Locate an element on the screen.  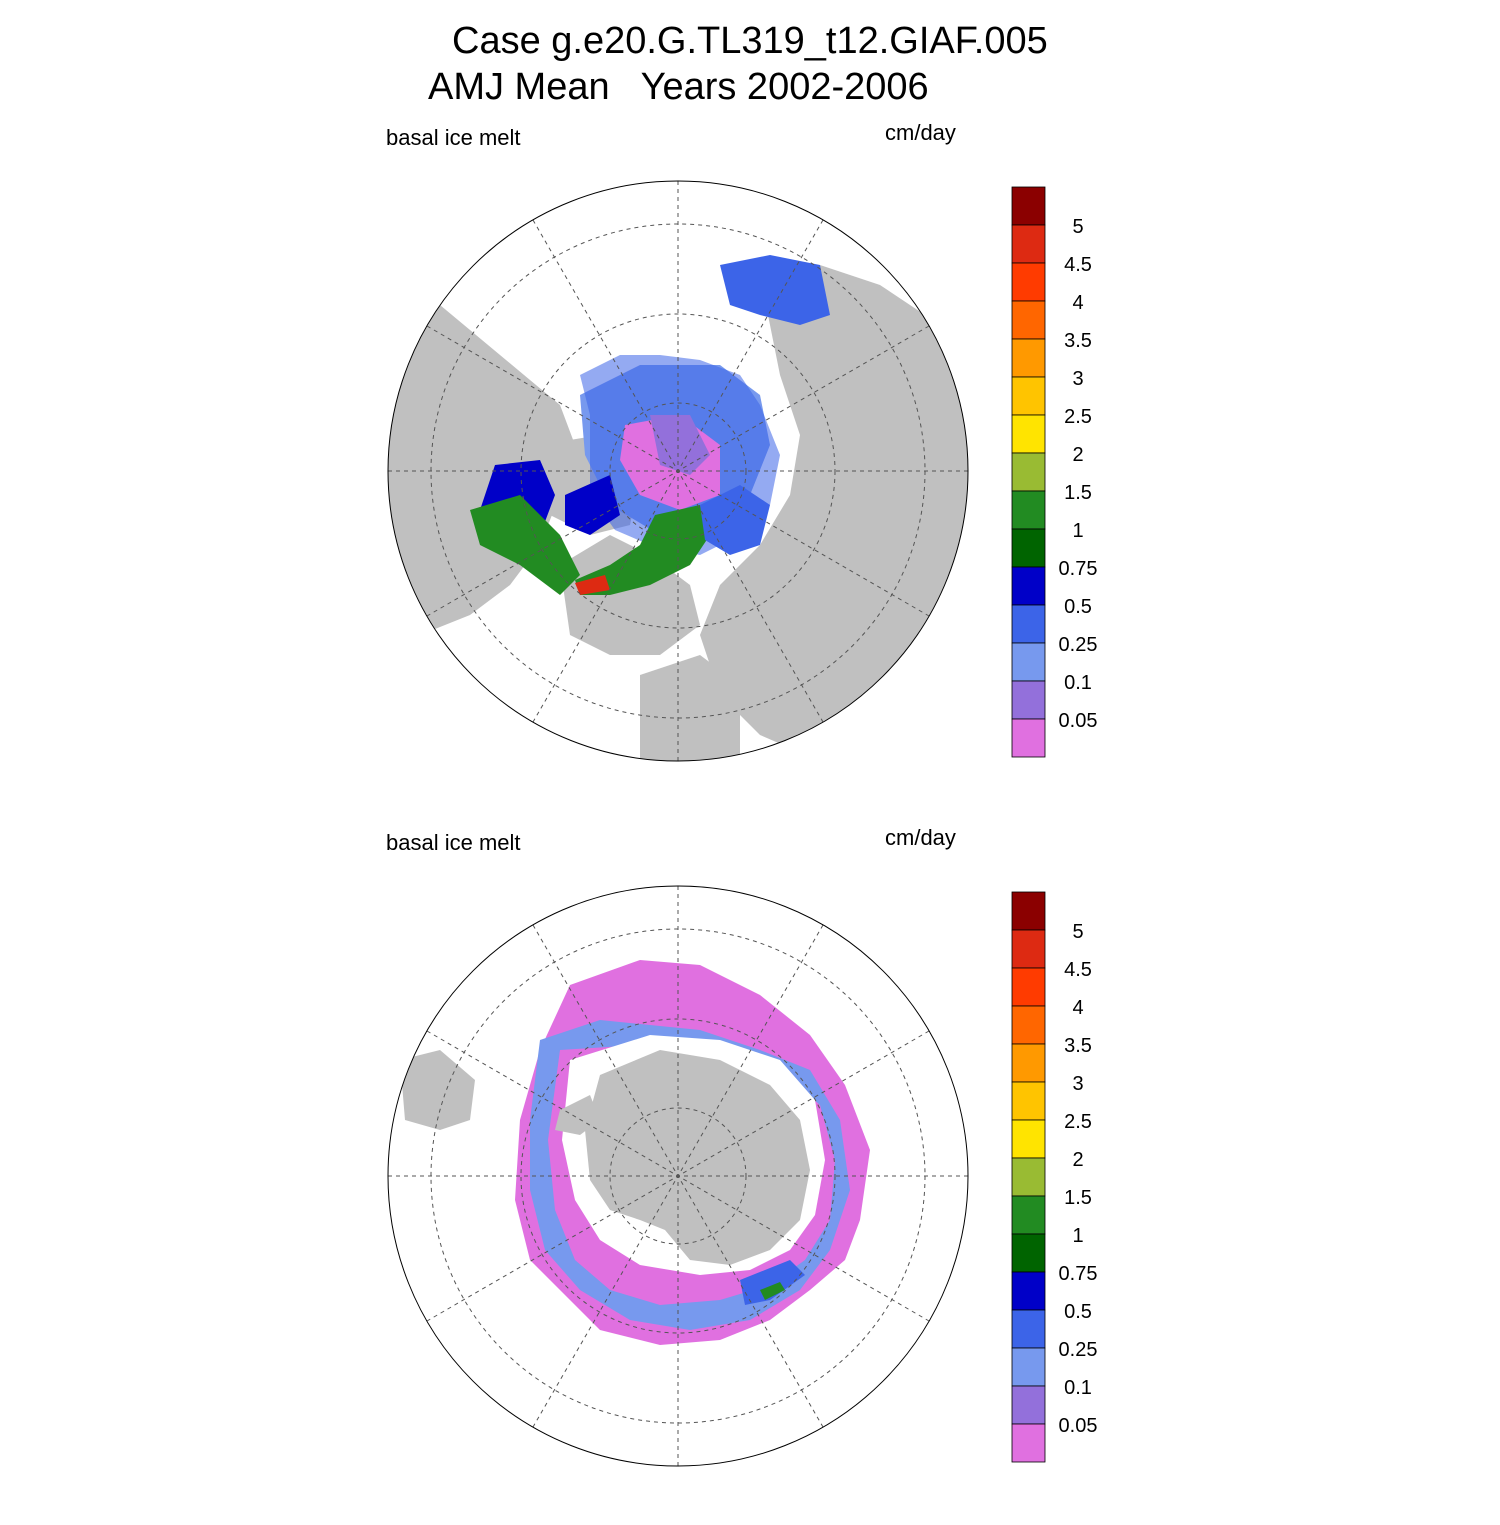
baffin-bay-melt is located at coordinates (592, 505).